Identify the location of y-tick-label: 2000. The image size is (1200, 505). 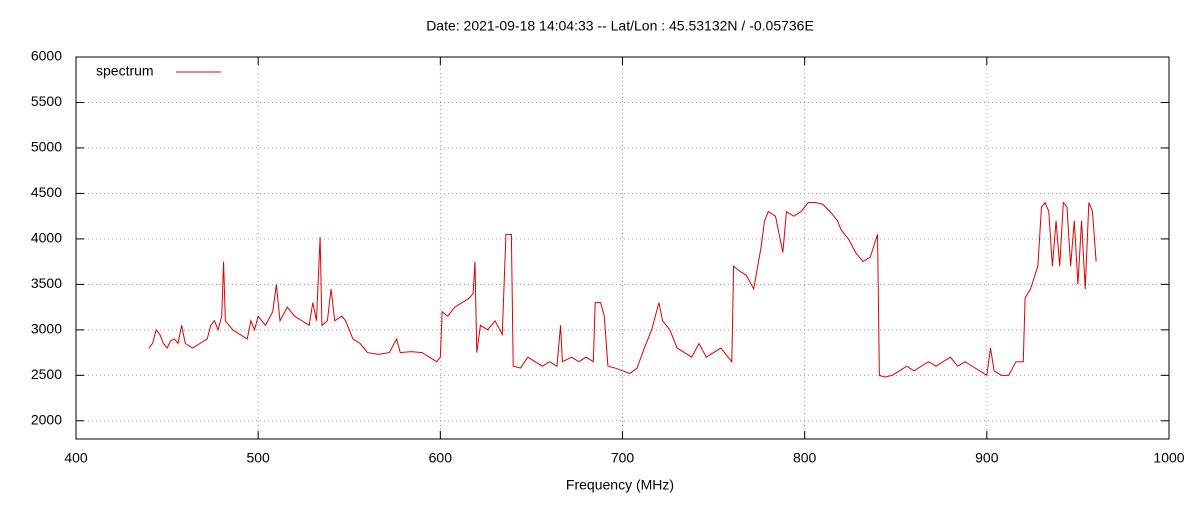
(46, 420).